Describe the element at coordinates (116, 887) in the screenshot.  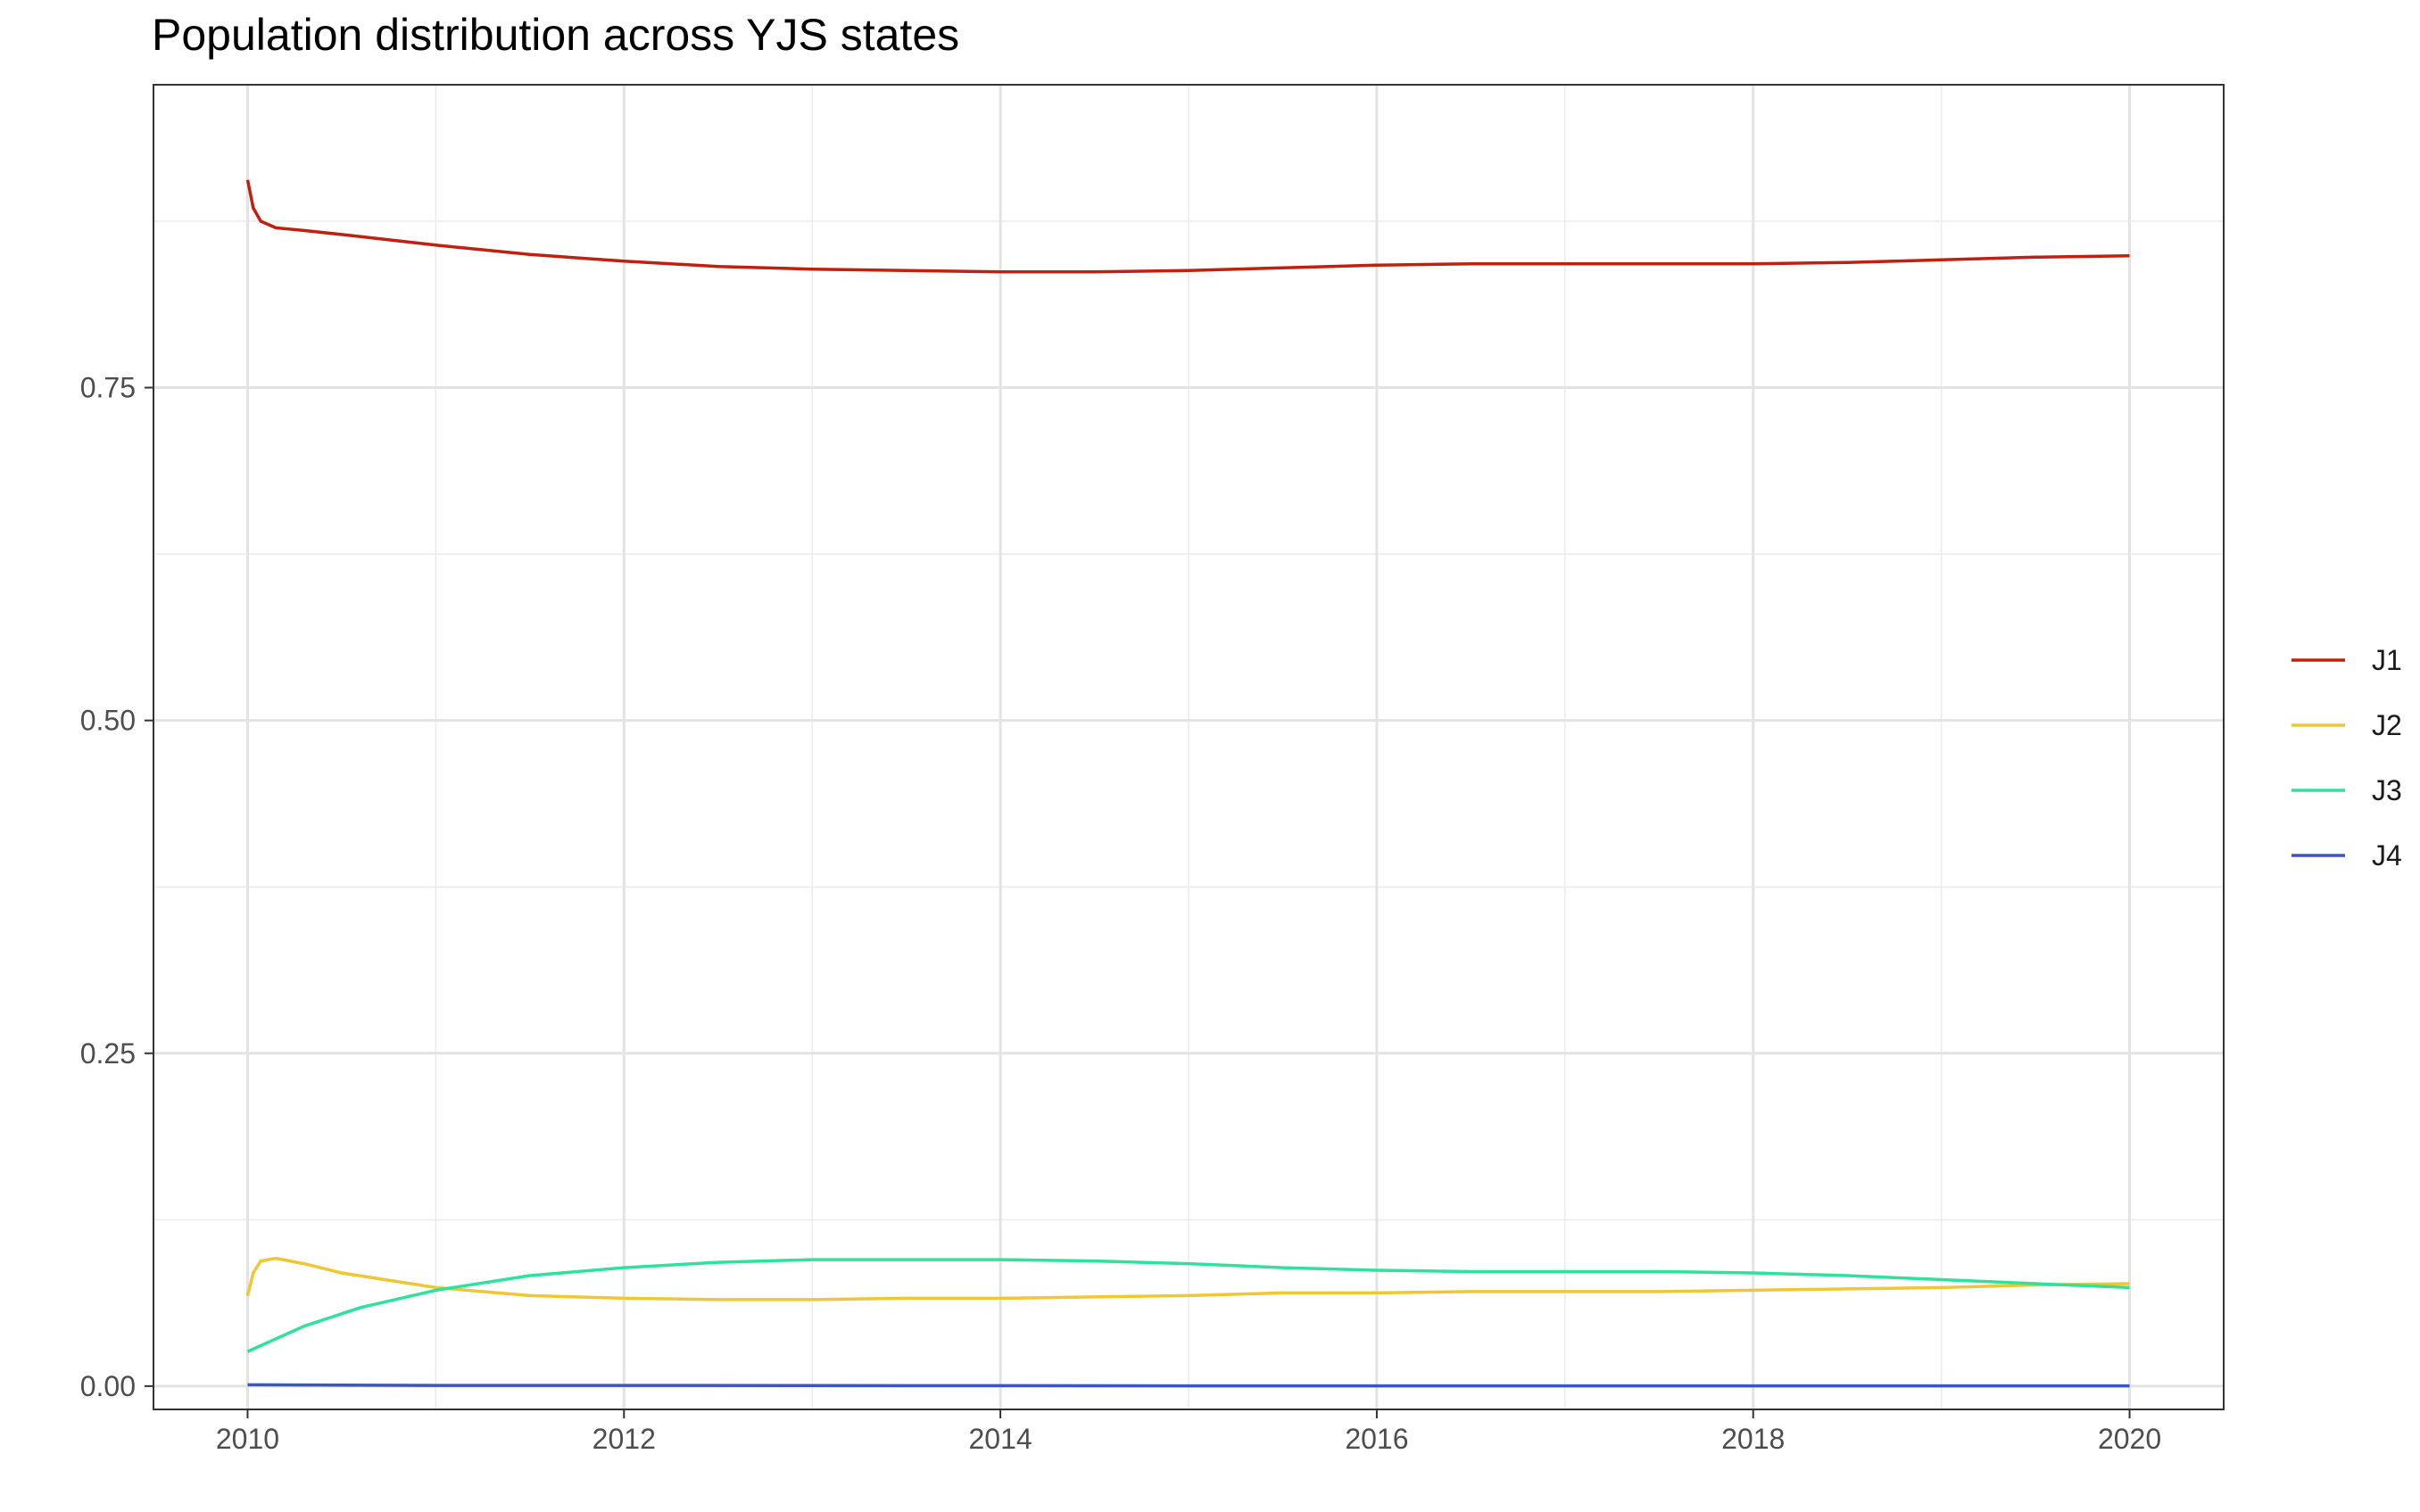
I see `y-axis: 0.00 0.25 0.50 0.75` at that location.